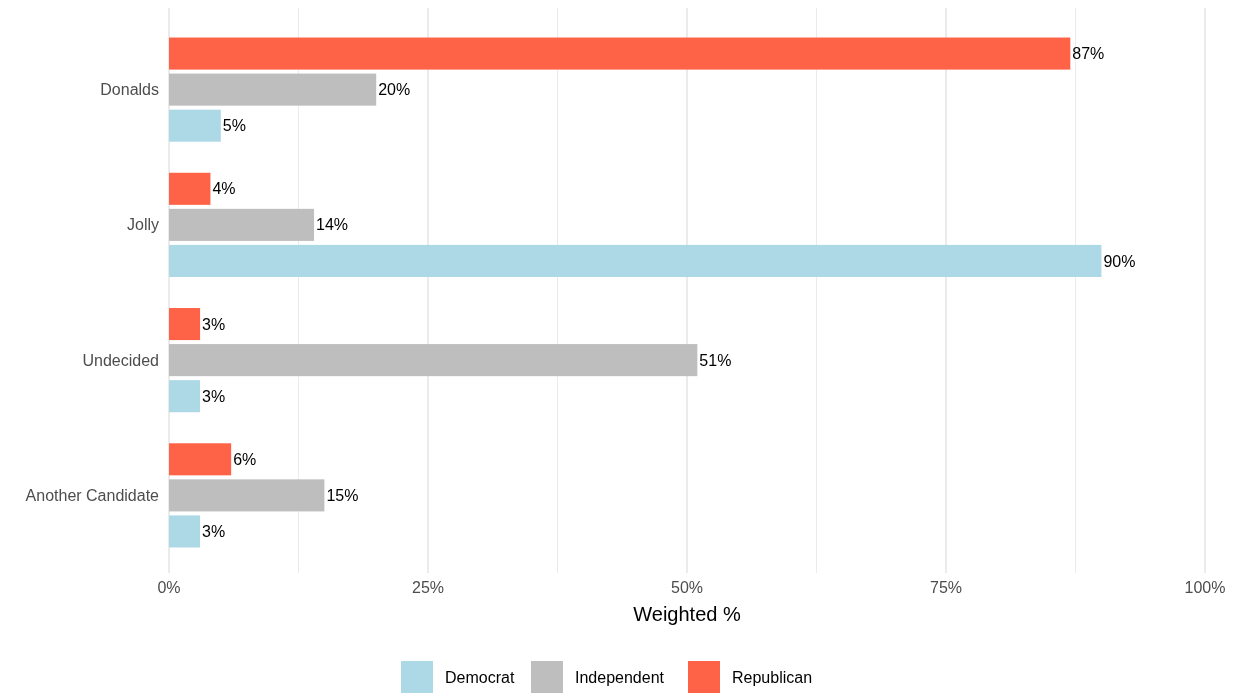 Image resolution: width=1237 pixels, height=693 pixels. I want to click on y-tick-label: Undecided, so click(120, 360).